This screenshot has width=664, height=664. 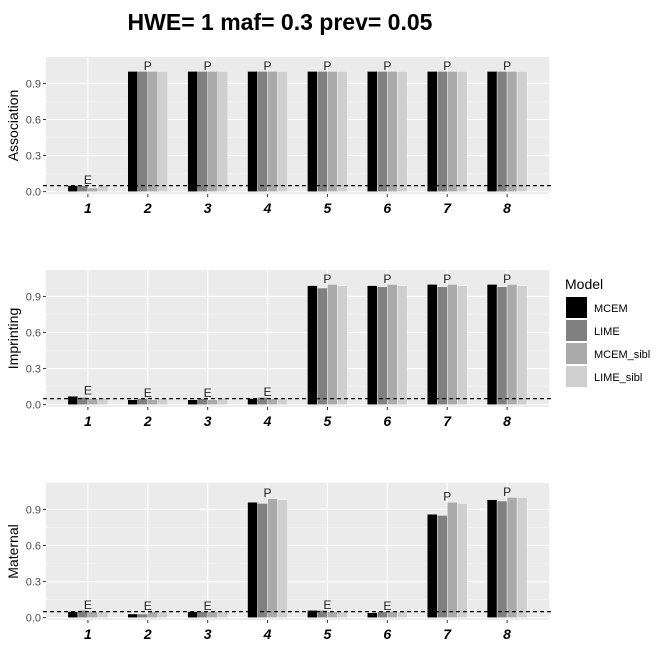 I want to click on legend-label: LIME, so click(x=607, y=332).